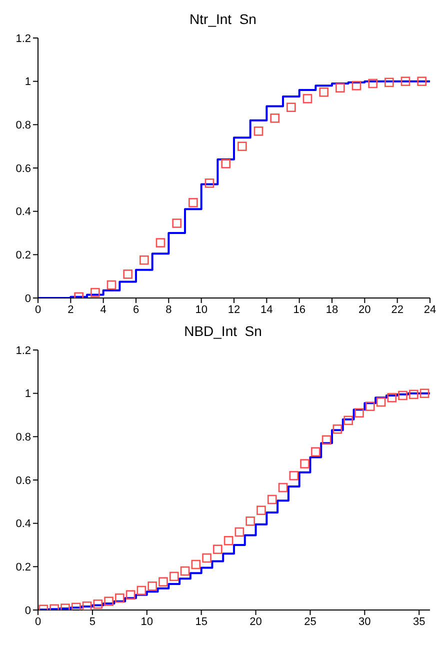 The image size is (438, 646). I want to click on chart-title: NBD_Int Sn, so click(223, 331).